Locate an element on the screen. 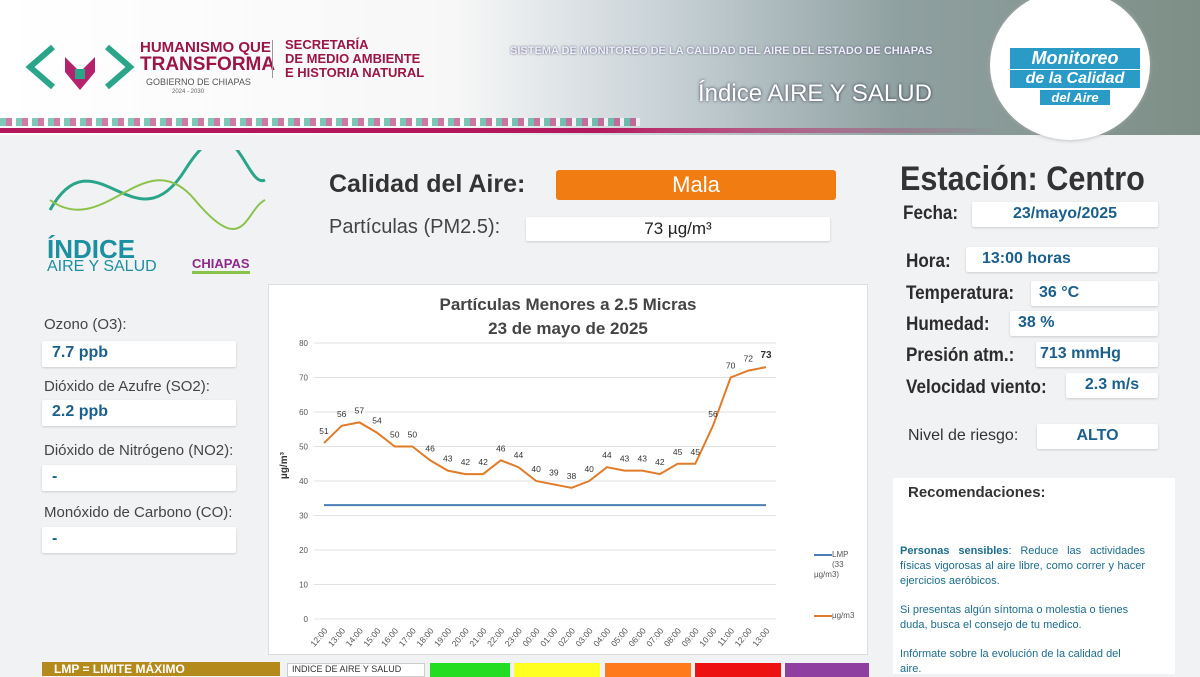  recommendation-sensitive-label: Personas sensibles is located at coordinates (954, 551).